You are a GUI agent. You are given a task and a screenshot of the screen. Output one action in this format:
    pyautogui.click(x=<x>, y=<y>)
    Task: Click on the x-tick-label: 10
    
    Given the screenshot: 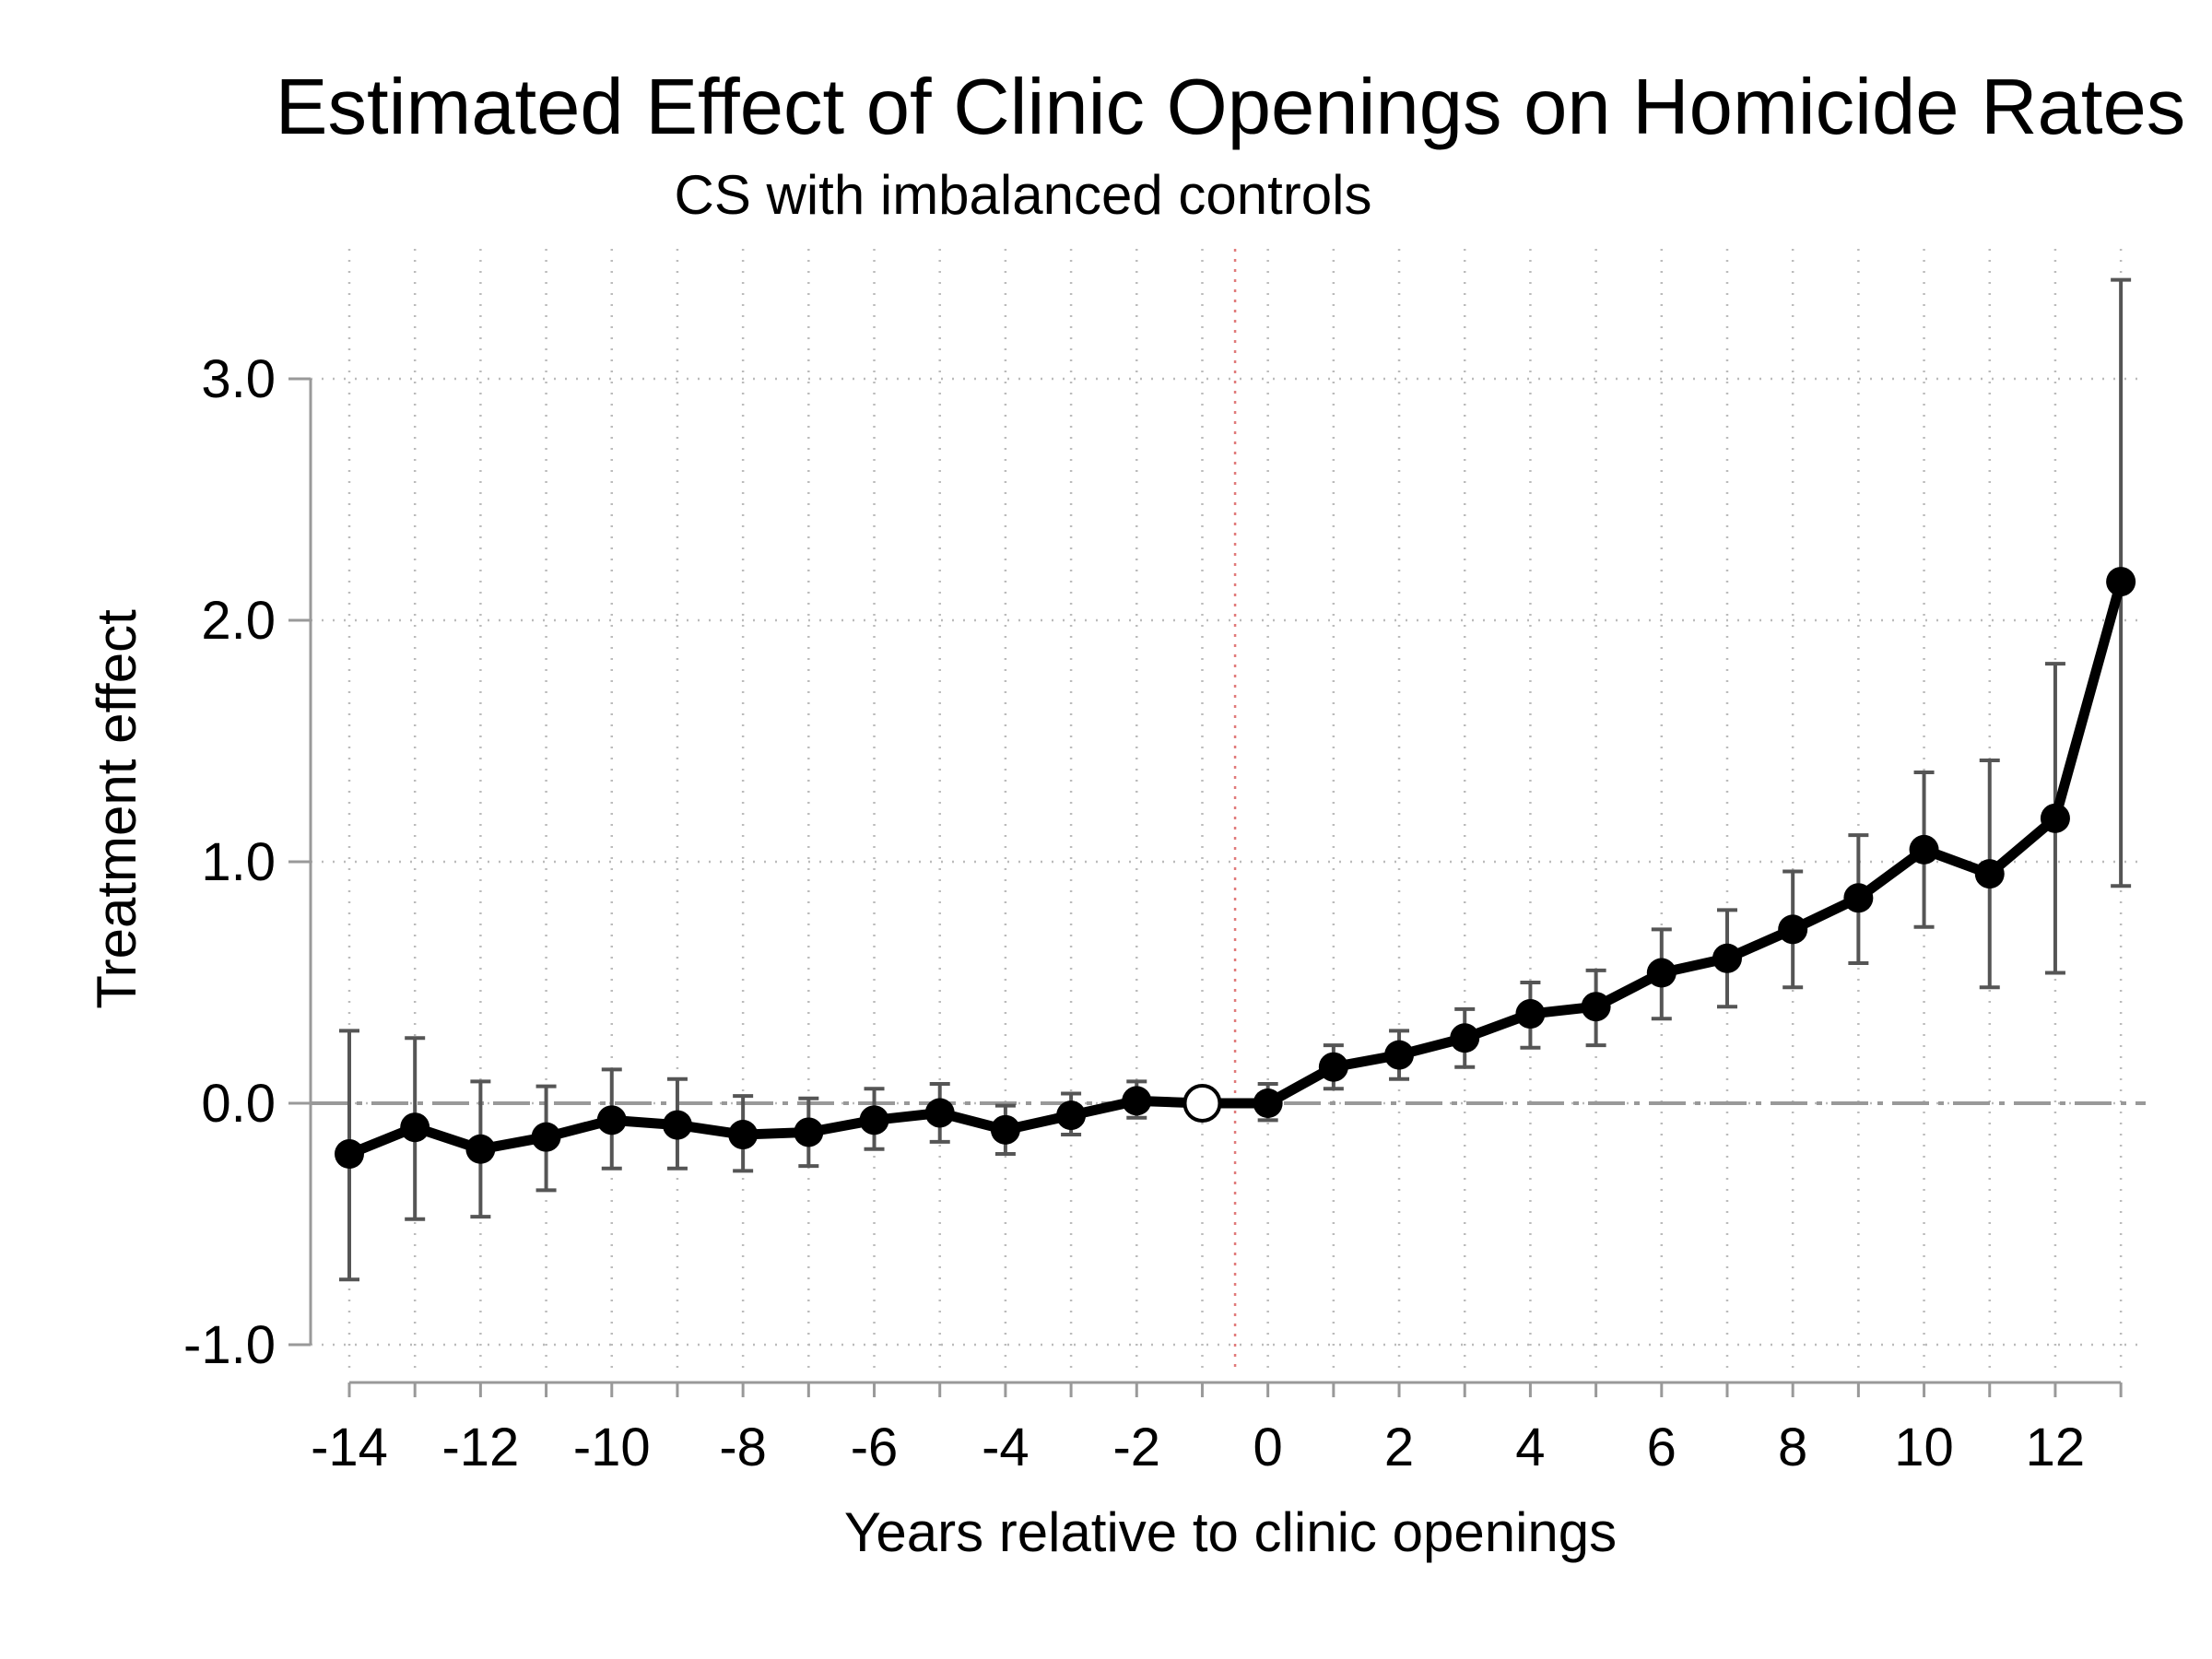 What is the action you would take?
    pyautogui.click(x=1924, y=1447)
    